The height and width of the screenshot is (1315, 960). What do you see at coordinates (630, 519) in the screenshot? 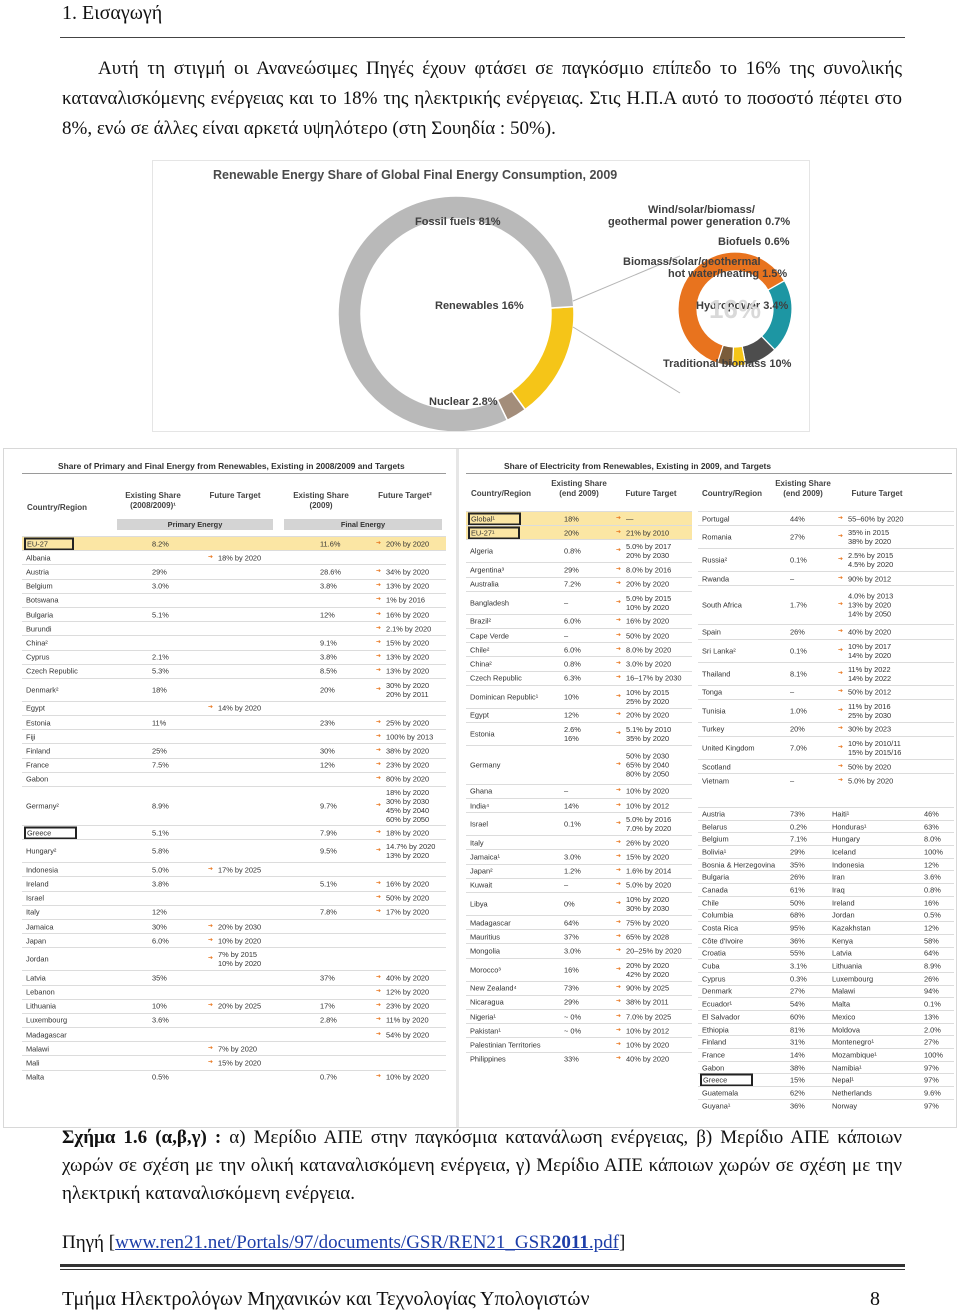
I see `elec-target-line: —` at bounding box center [630, 519].